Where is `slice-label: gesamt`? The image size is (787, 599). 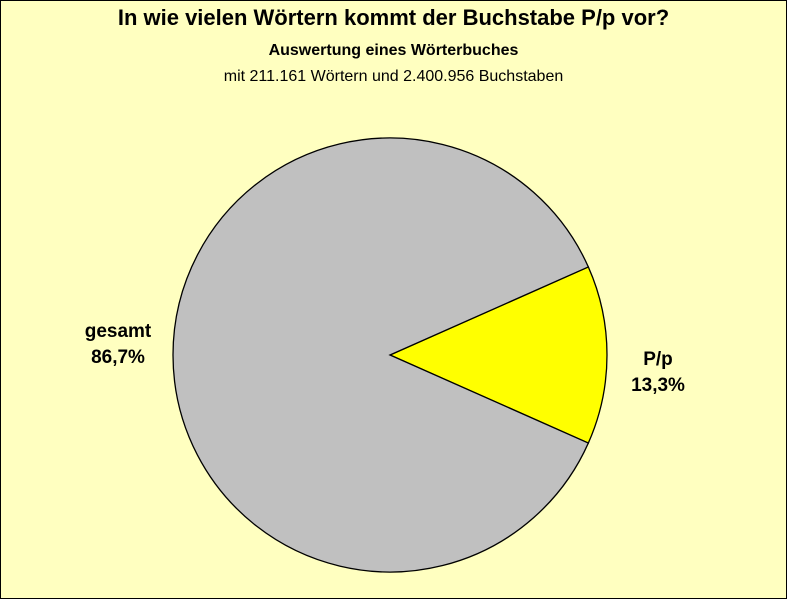
slice-label: gesamt is located at coordinates (118, 331).